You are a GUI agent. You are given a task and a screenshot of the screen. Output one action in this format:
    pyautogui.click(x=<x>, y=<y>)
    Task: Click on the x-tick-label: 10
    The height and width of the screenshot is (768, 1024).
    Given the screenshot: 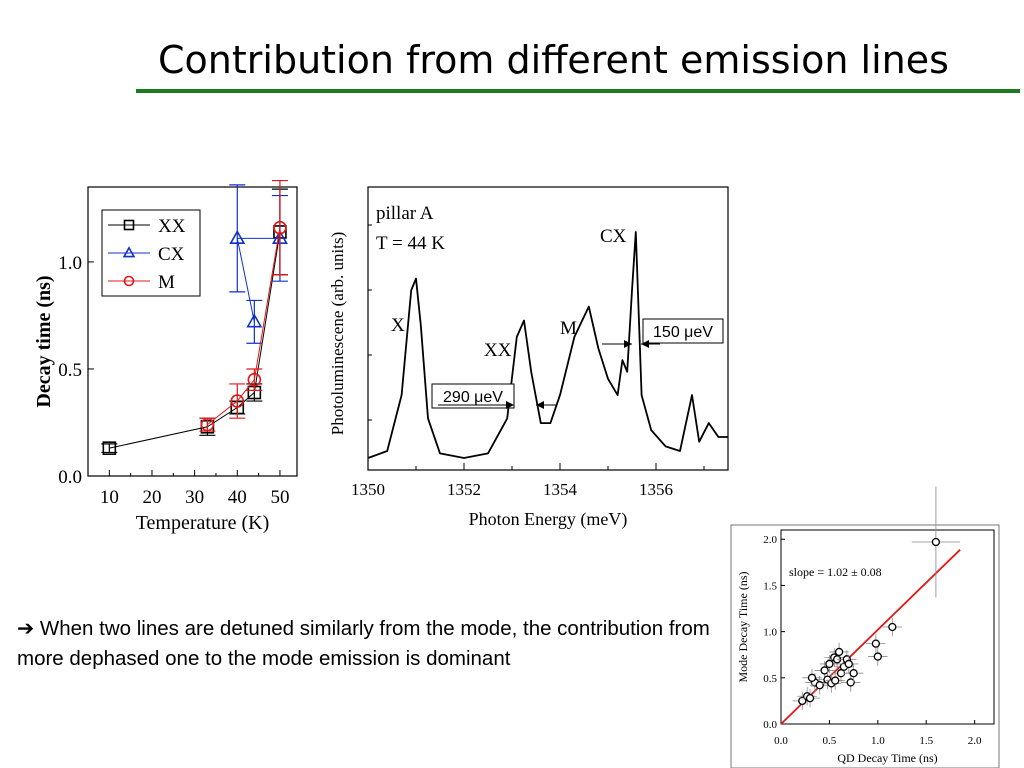 What is the action you would take?
    pyautogui.click(x=109, y=497)
    